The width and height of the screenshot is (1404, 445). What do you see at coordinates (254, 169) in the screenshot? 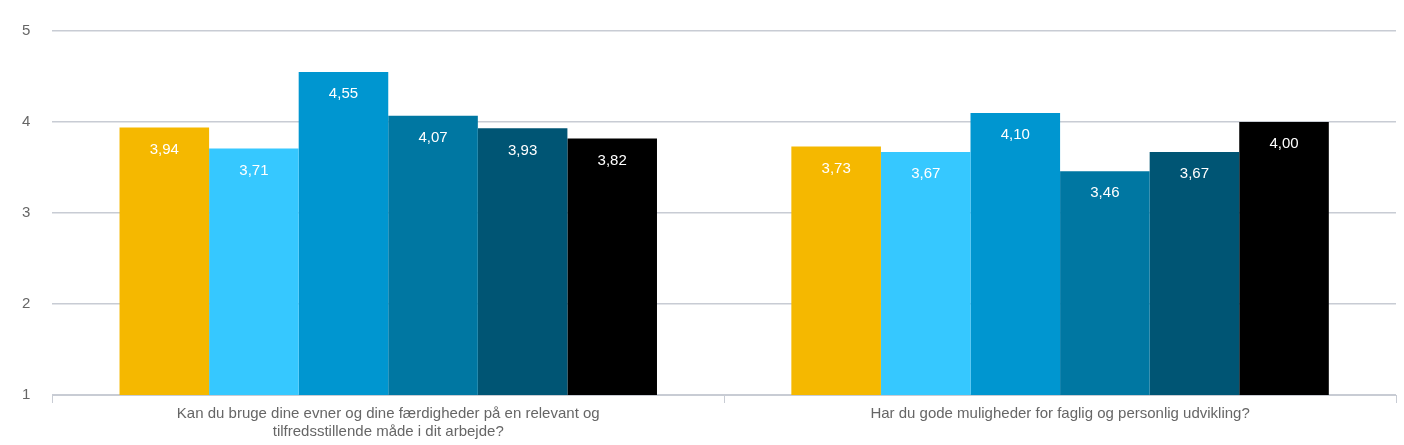
I see `data-label: 3,71` at bounding box center [254, 169].